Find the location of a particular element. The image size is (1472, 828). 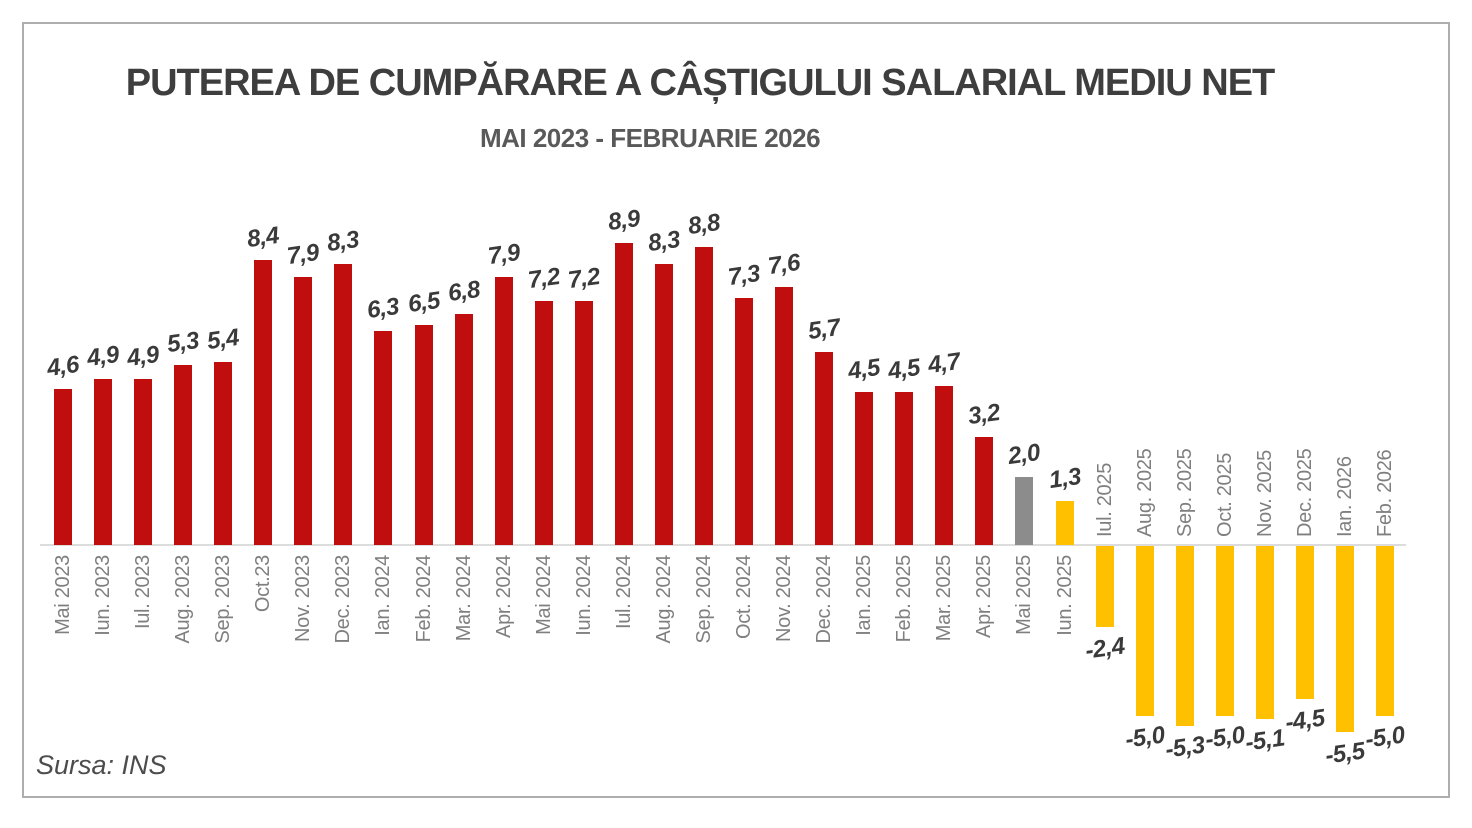

bar-category-label: Iul. 2025 is located at coordinates (1104, 499).